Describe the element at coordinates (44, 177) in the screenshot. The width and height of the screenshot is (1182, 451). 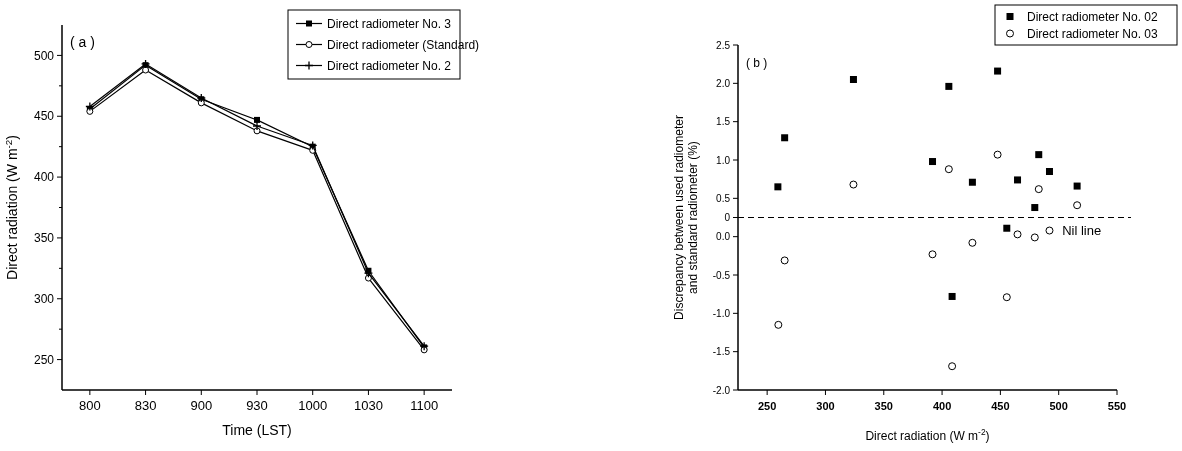
I see `y-tick-label: 400` at that location.